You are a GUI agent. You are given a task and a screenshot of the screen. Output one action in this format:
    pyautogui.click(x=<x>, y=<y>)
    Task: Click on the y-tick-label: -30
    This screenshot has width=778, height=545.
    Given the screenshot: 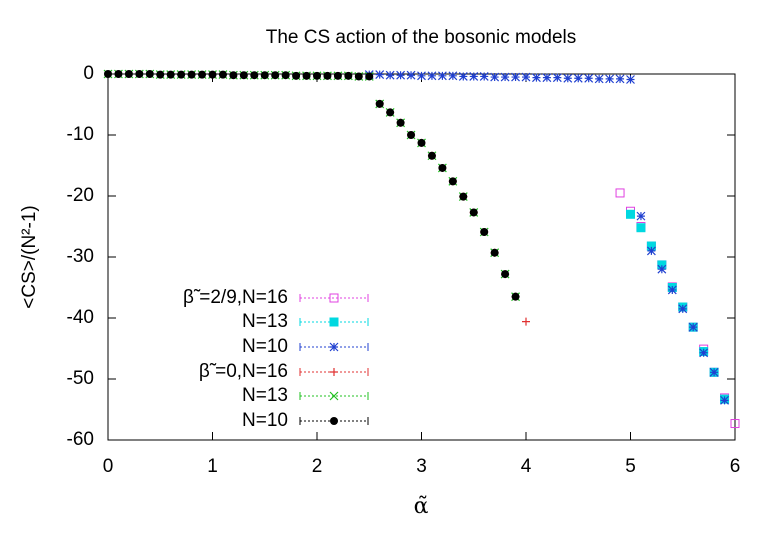 What is the action you would take?
    pyautogui.click(x=80, y=256)
    